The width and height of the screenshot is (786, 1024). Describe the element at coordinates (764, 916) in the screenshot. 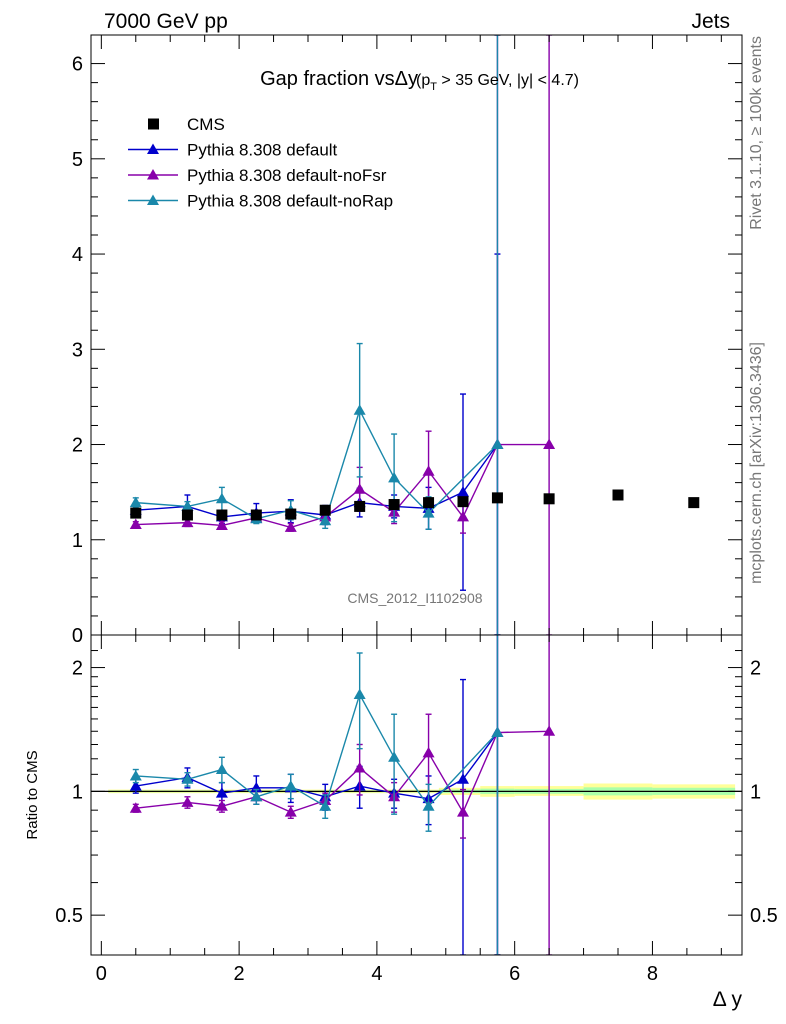

I see `ratio-ytick-label-right: 0.5` at that location.